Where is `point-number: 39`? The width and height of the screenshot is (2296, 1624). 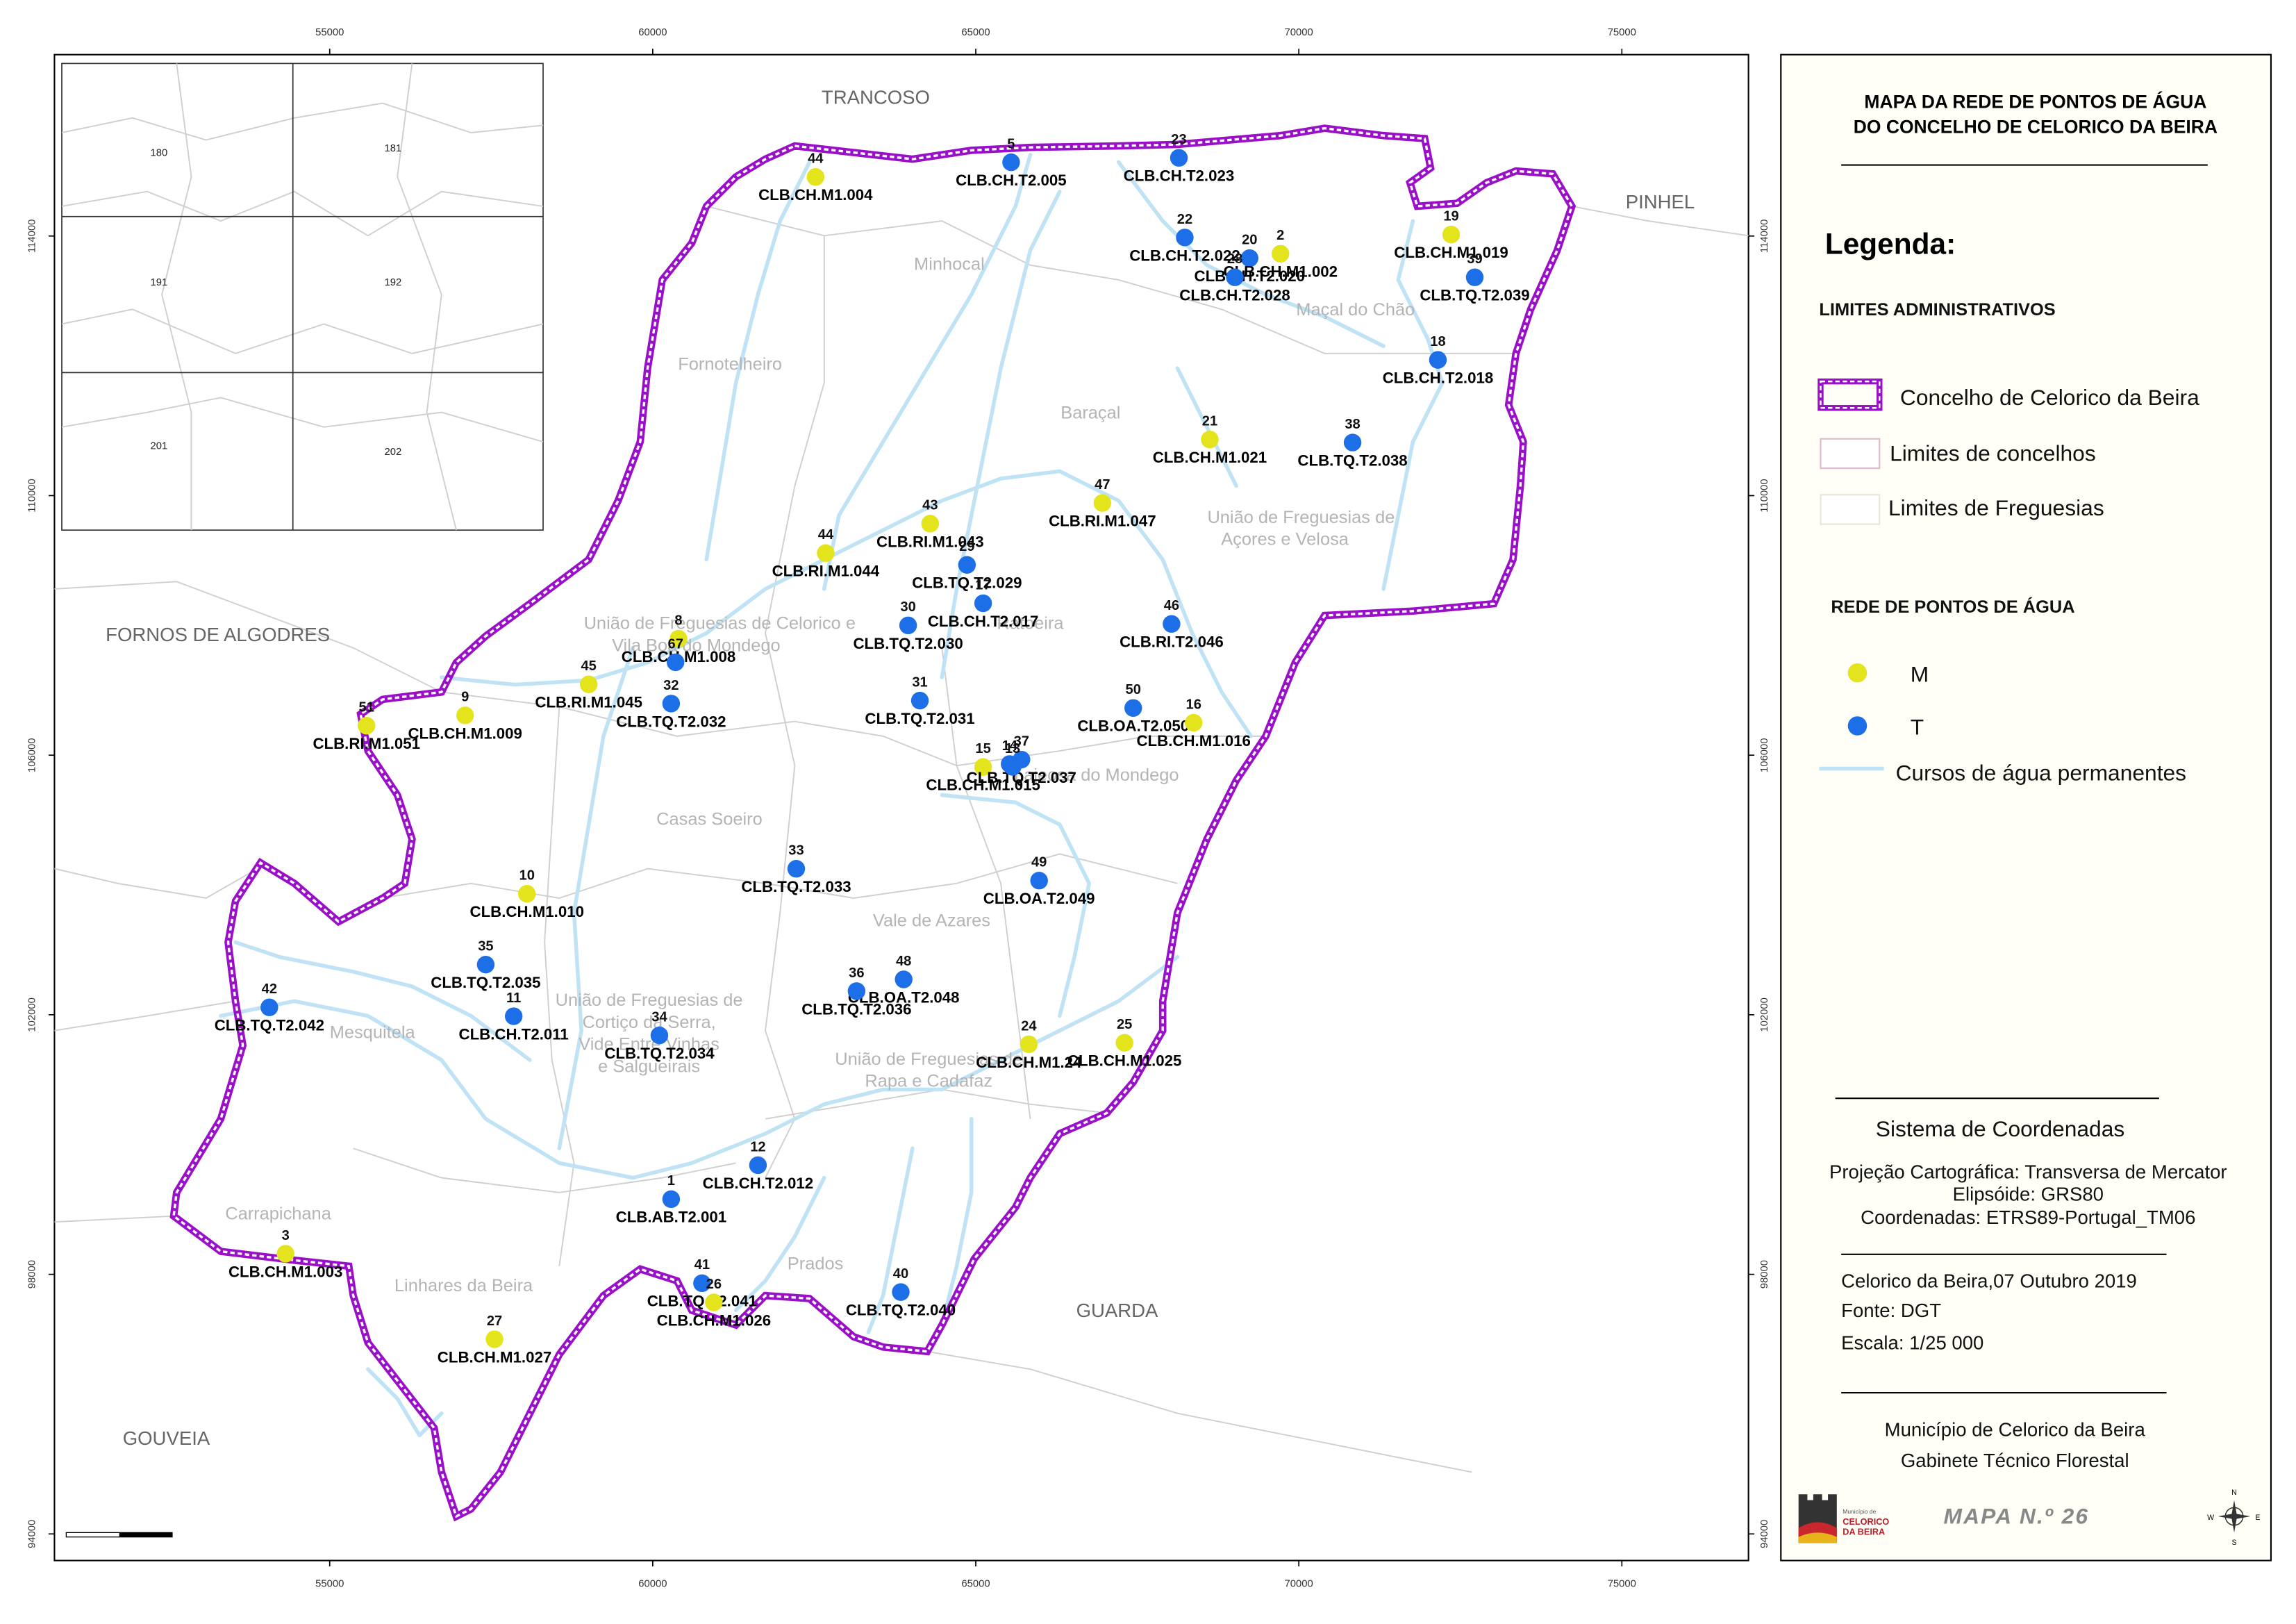
point-number: 39 is located at coordinates (1474, 259).